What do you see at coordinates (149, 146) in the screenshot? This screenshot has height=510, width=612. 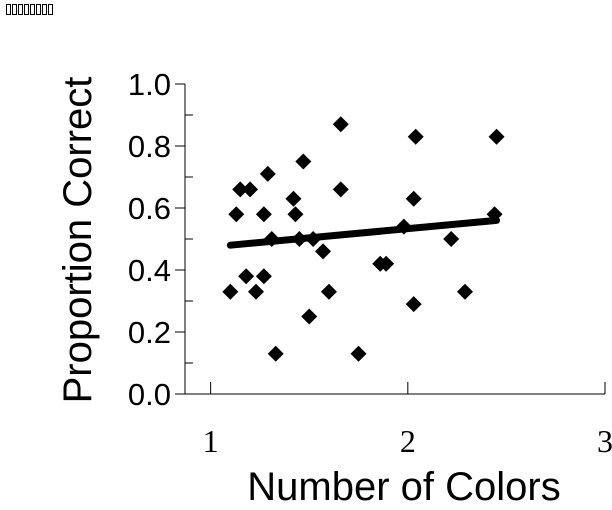 I see `y-tick-label: 0.8` at bounding box center [149, 146].